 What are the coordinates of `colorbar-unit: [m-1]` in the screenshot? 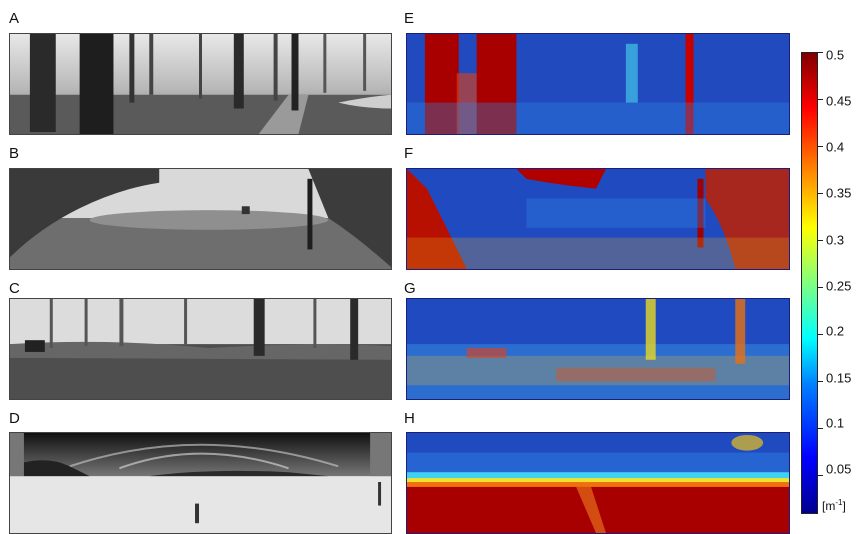 It's located at (834, 505).